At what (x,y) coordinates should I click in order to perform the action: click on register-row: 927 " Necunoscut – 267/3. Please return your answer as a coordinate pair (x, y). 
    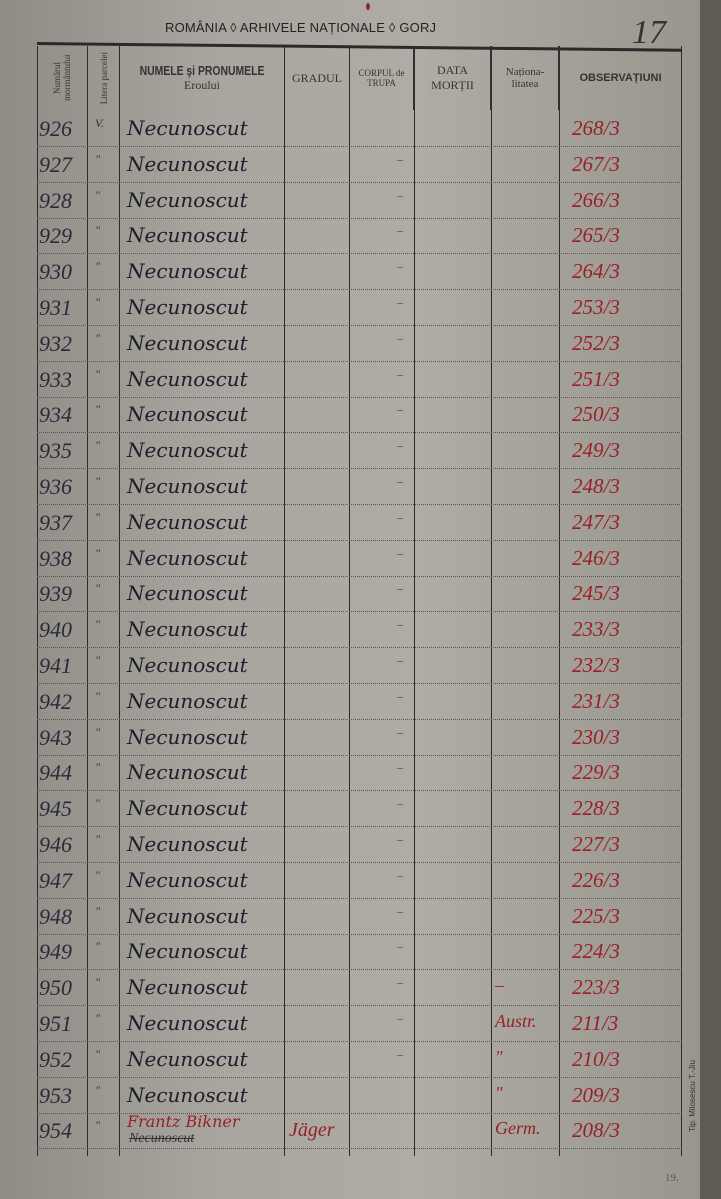
    Looking at the image, I should click on (359, 165).